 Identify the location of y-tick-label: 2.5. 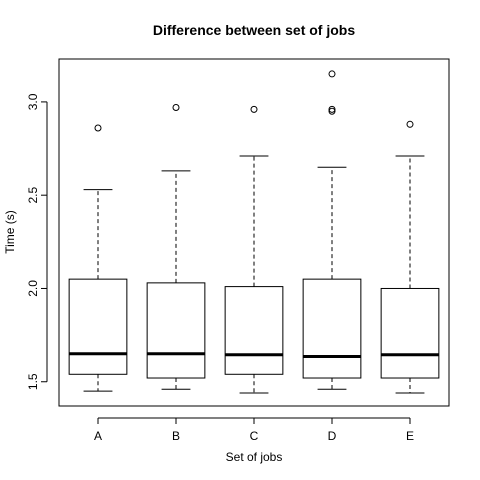
(33, 195).